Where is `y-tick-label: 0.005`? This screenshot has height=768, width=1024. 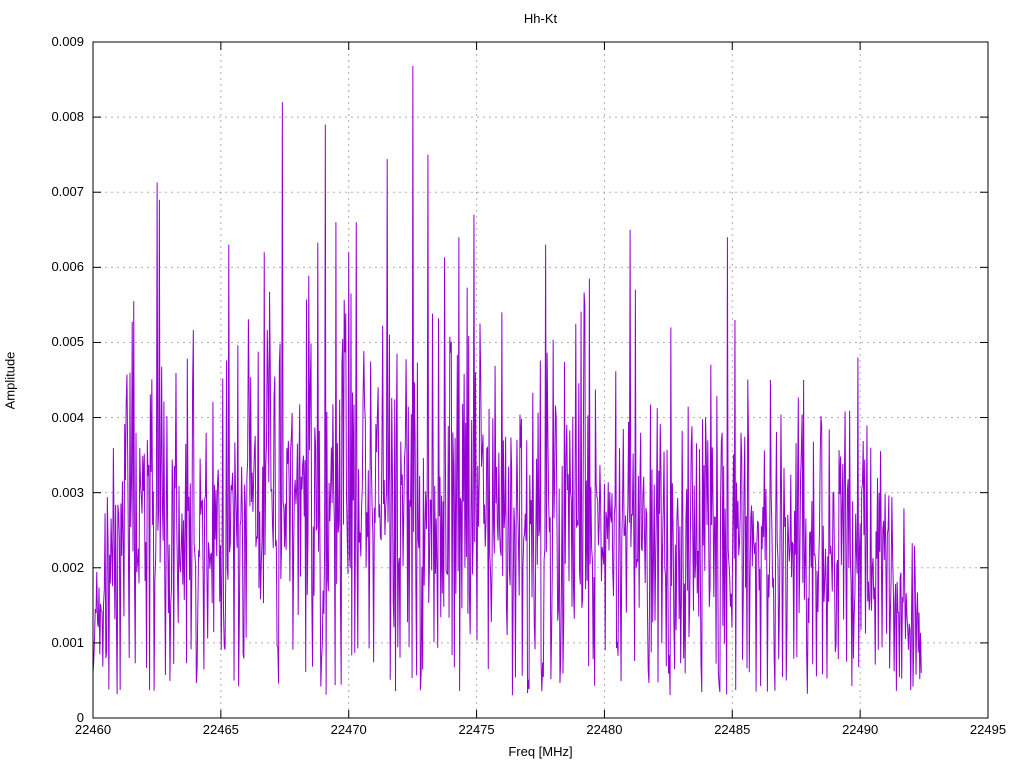
y-tick-label: 0.005 is located at coordinates (67, 342).